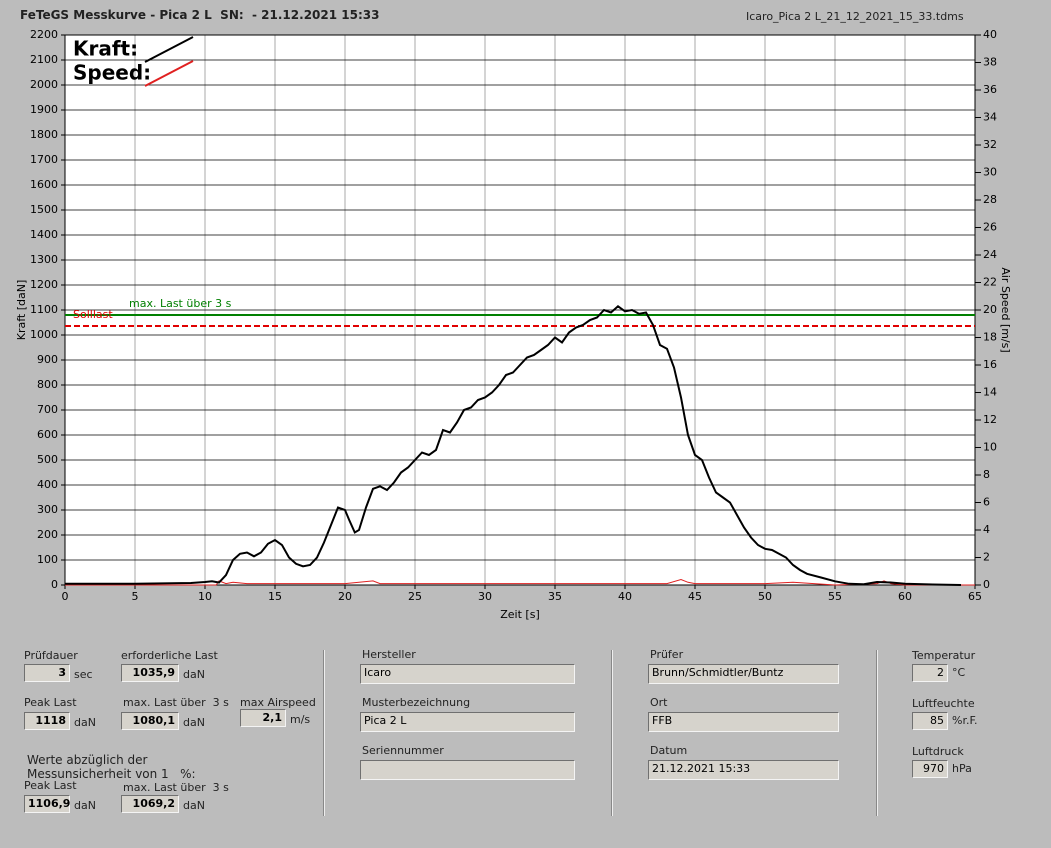  I want to click on field-value: 21.12.2021 15:33, so click(743, 770).